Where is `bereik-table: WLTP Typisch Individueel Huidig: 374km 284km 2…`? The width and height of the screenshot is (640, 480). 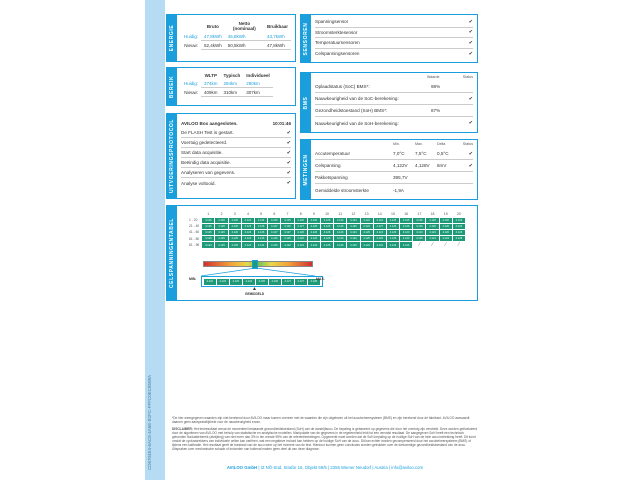
bereik-table: WLTP Typisch Individueel Huidig: 374km 284km 2… is located at coordinates (227, 84).